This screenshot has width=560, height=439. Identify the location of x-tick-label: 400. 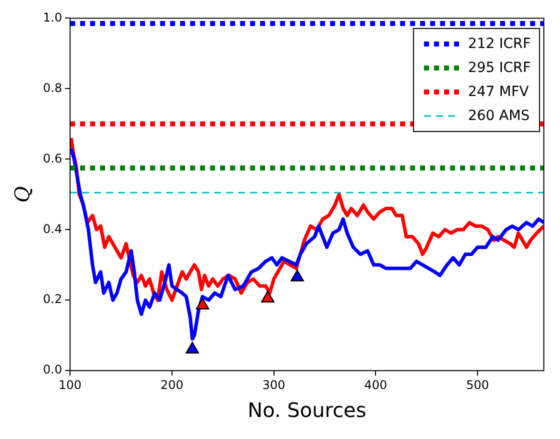
(376, 385).